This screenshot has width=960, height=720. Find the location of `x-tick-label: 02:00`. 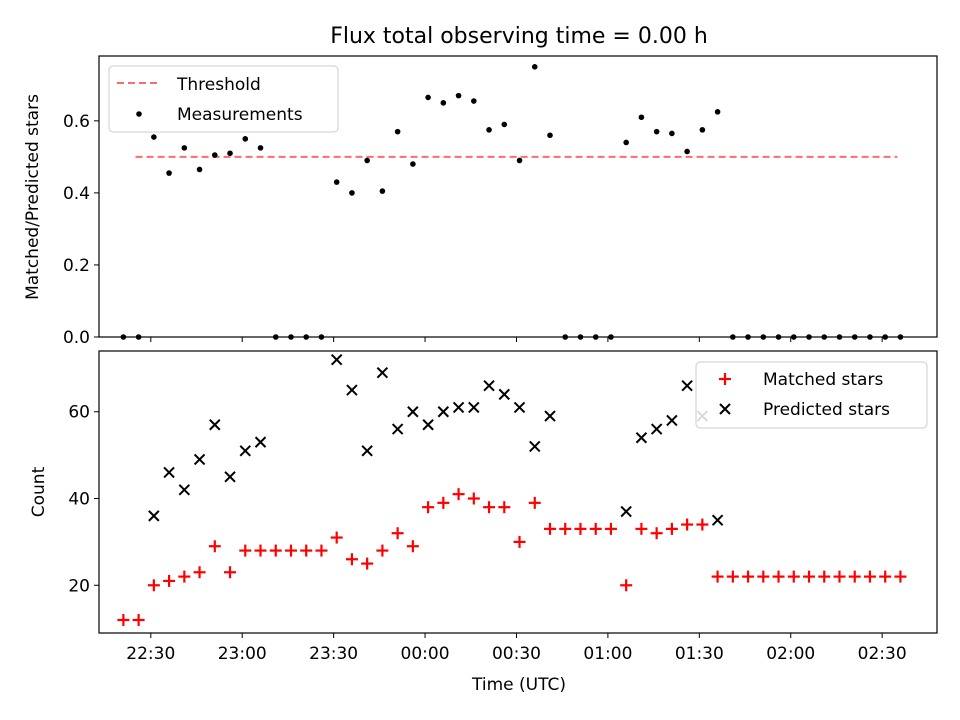

x-tick-label: 02:00 is located at coordinates (790, 654).